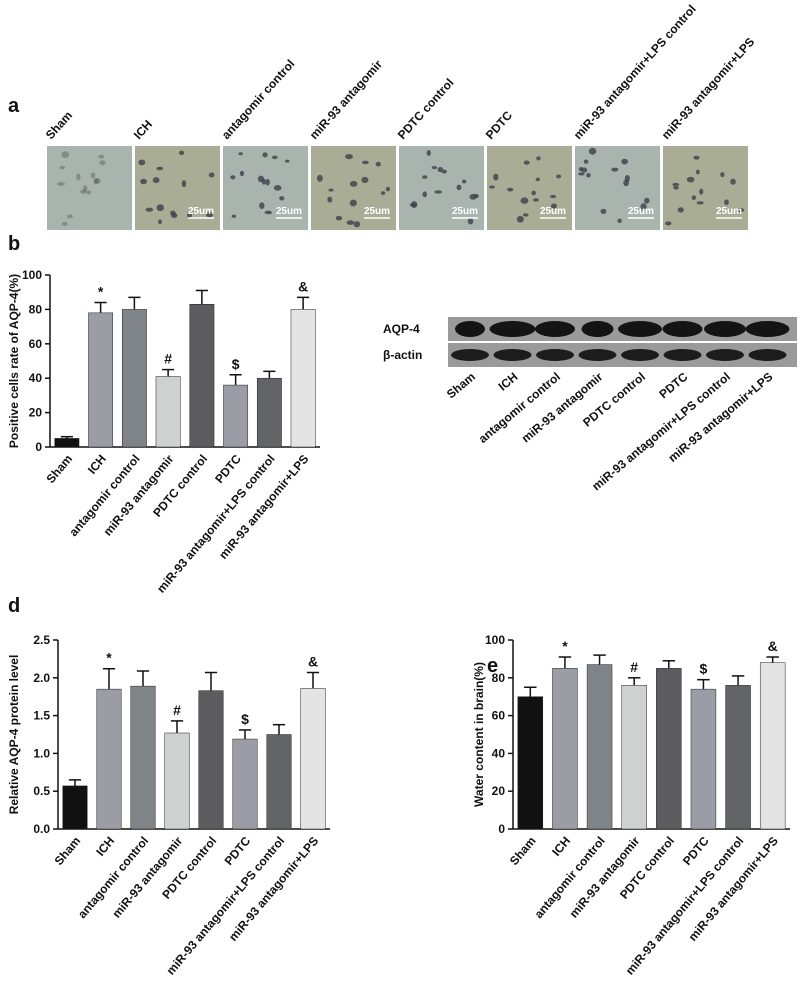 This screenshot has height=987, width=800. What do you see at coordinates (499, 753) in the screenshot?
I see `y-tick-label: 40` at bounding box center [499, 753].